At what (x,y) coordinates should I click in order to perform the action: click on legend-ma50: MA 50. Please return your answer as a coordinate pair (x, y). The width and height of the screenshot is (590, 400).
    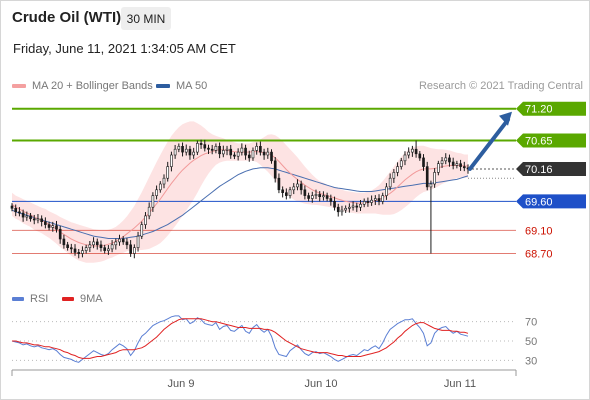
    Looking at the image, I should click on (181, 86).